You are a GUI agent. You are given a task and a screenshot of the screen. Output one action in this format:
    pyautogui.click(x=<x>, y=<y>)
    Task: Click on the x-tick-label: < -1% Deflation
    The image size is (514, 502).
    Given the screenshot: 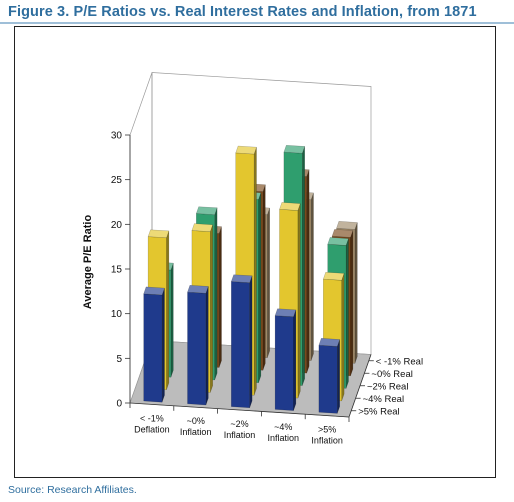 What is the action you would take?
    pyautogui.click(x=152, y=423)
    